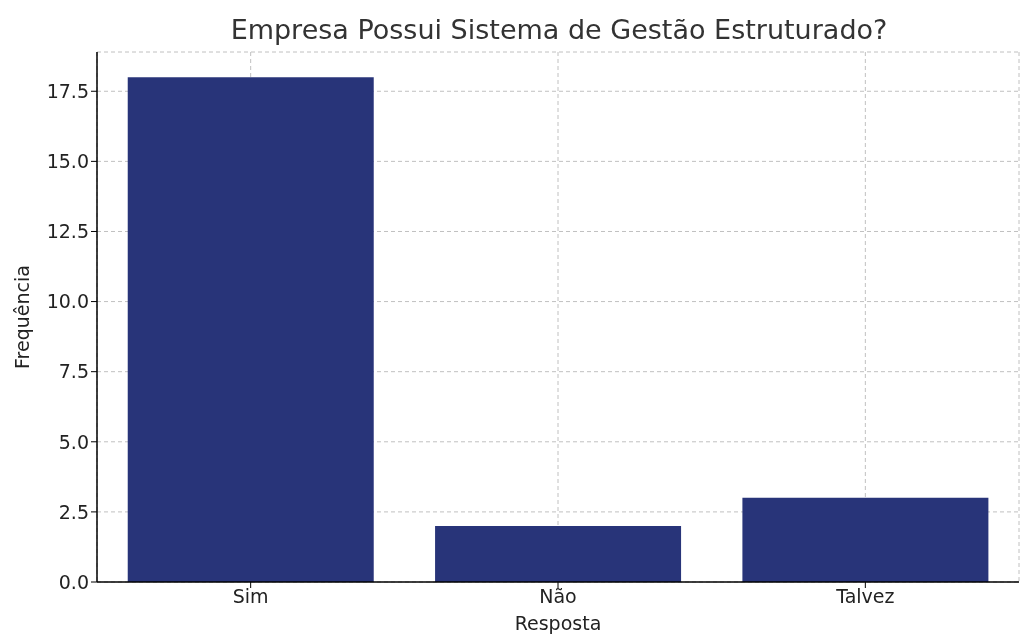 Image resolution: width=1029 pixels, height=644 pixels. What do you see at coordinates (67, 161) in the screenshot?
I see `y-tick-label: 15.0` at bounding box center [67, 161].